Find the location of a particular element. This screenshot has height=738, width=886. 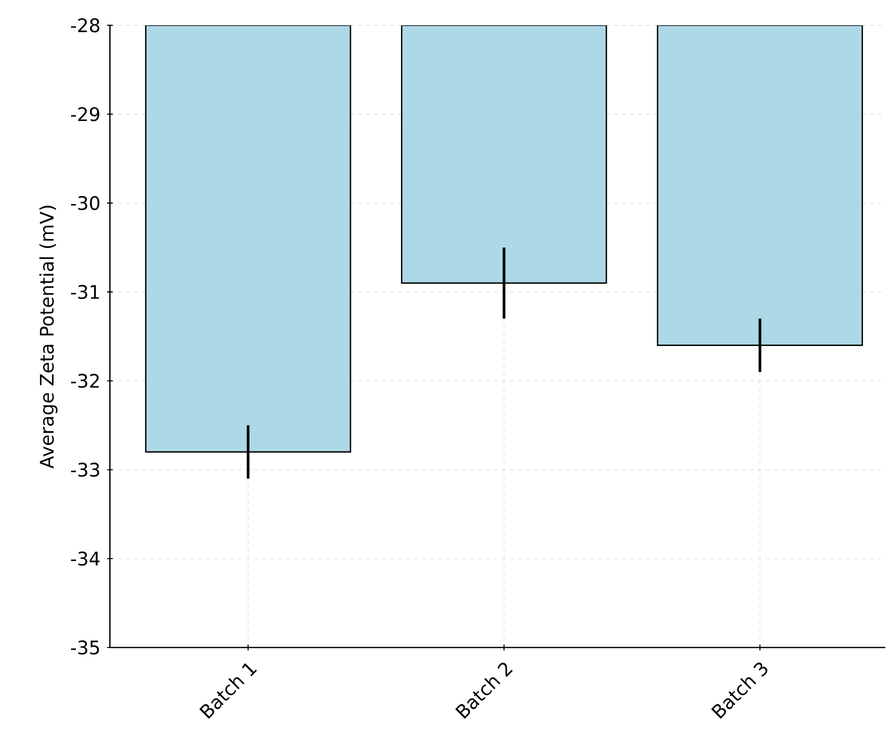

y-tick-label: -34 is located at coordinates (85, 559).